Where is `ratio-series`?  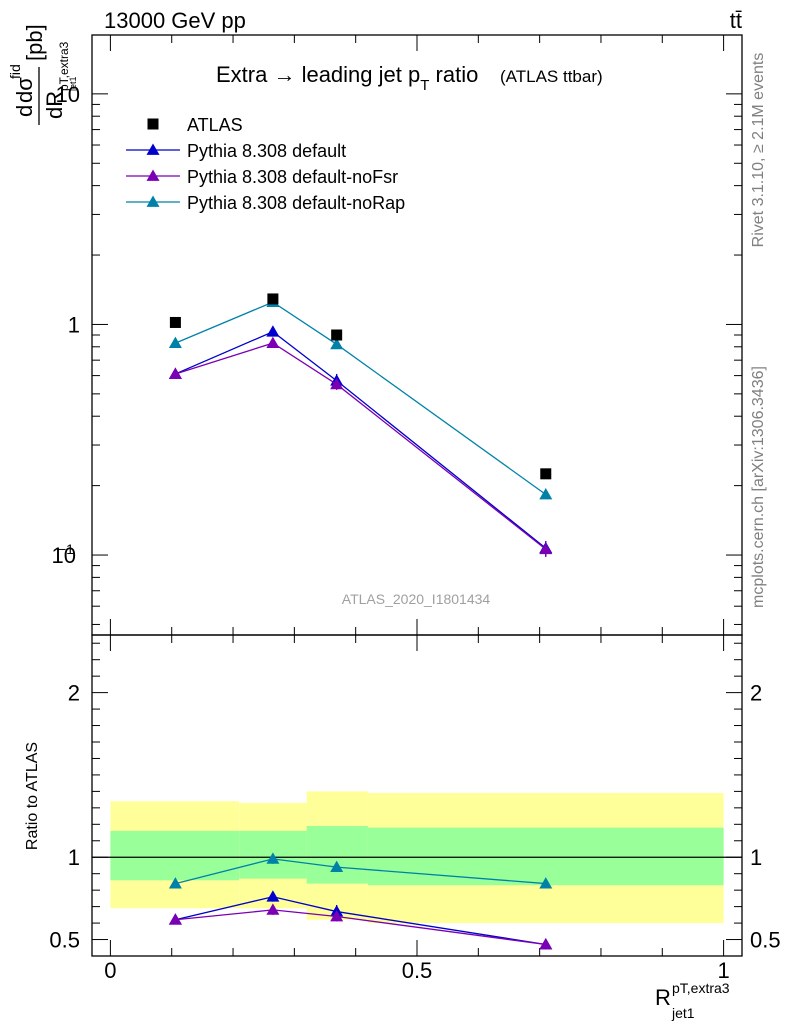
ratio-series is located at coordinates (360, 901).